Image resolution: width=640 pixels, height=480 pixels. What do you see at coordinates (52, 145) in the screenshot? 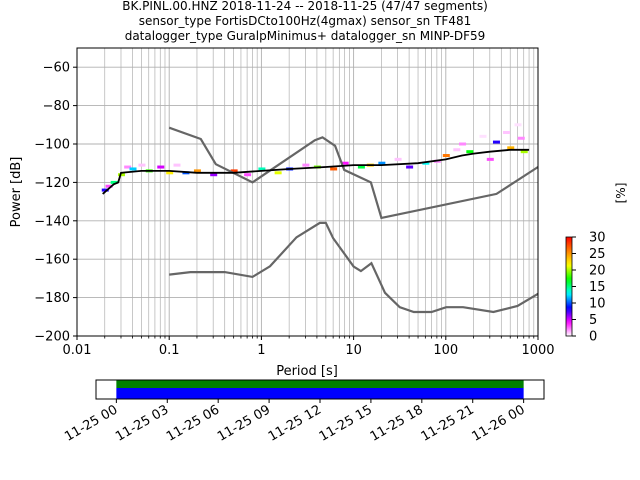
I see `y-tick-label: −100` at bounding box center [52, 145].